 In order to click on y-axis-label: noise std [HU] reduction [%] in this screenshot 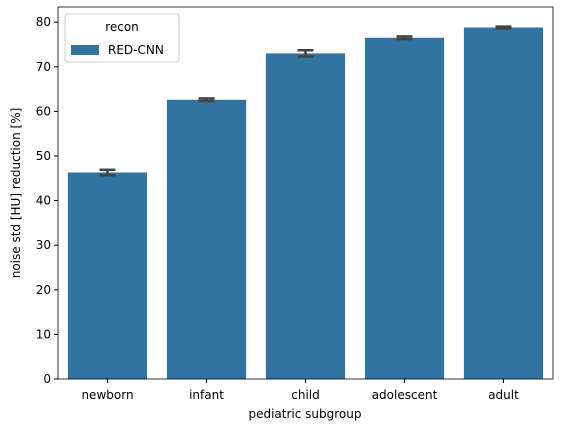, I will do `click(16, 193)`.